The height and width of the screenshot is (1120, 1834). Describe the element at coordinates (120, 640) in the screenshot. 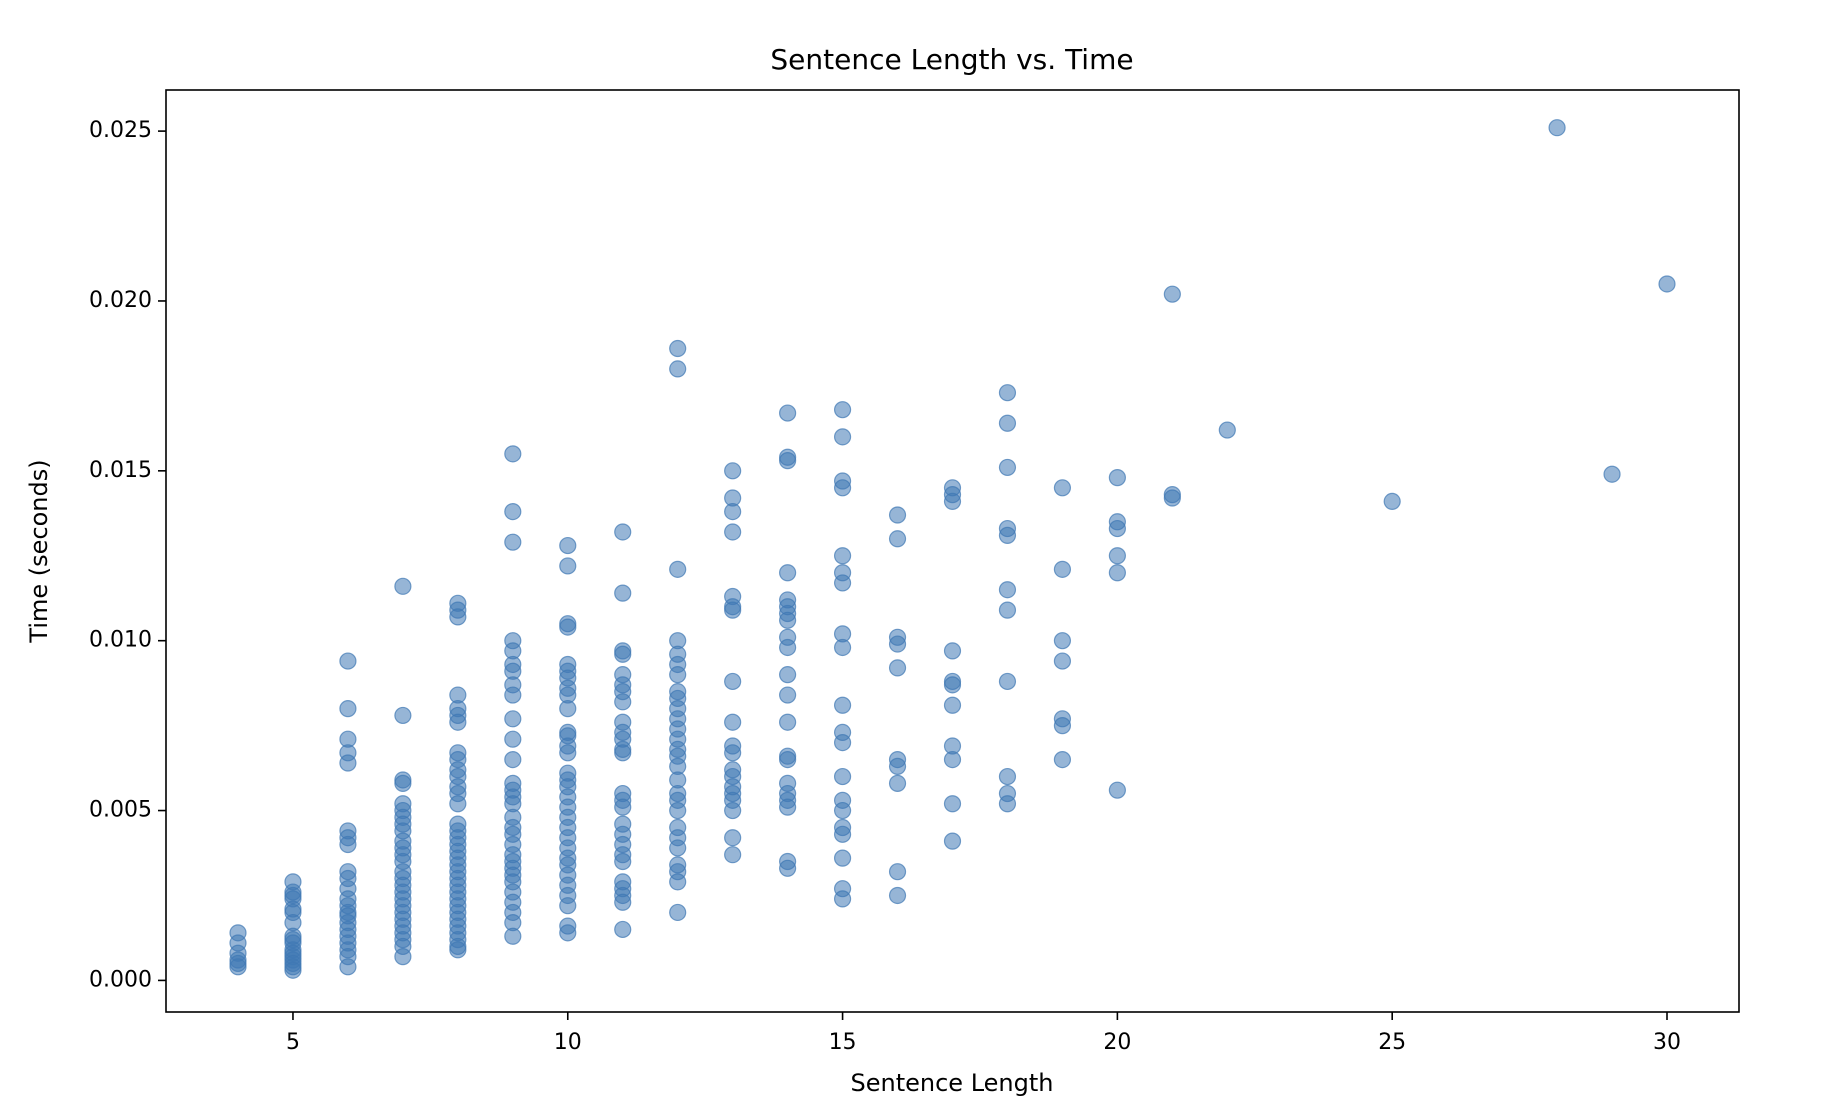

I see `y-tick-label: 0.010` at that location.